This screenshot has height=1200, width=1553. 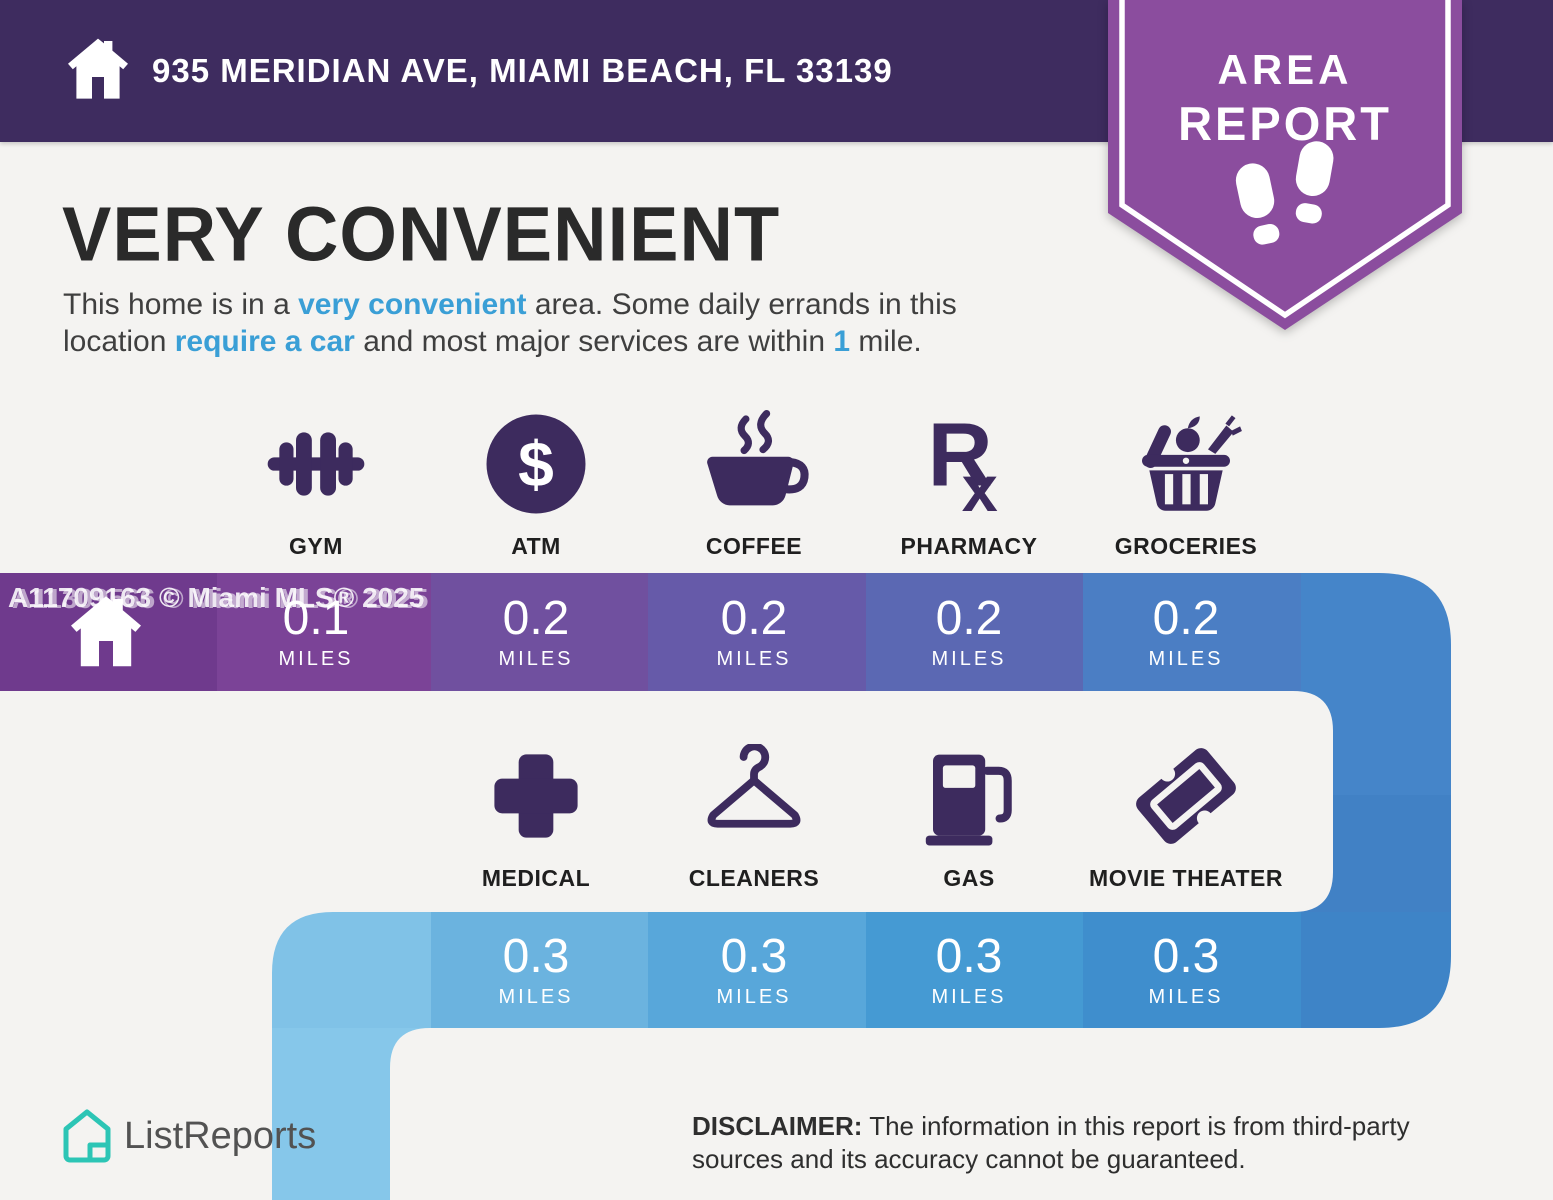 What do you see at coordinates (1186, 878) in the screenshot?
I see `amenity-label: MOVIE THEATER` at bounding box center [1186, 878].